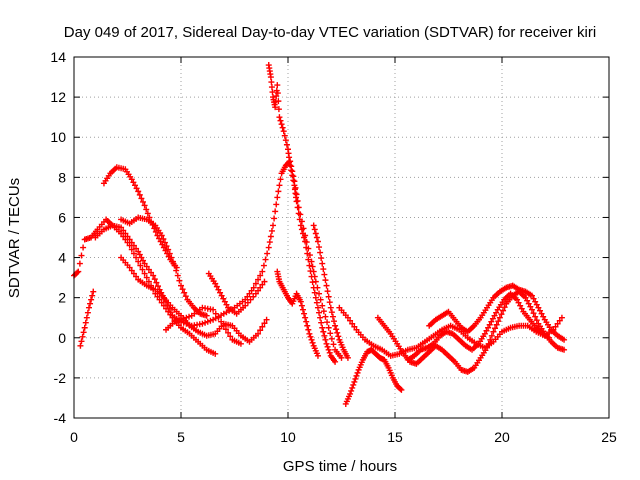 Image resolution: width=640 pixels, height=480 pixels. I want to click on y-tick-label: -2, so click(60, 378).